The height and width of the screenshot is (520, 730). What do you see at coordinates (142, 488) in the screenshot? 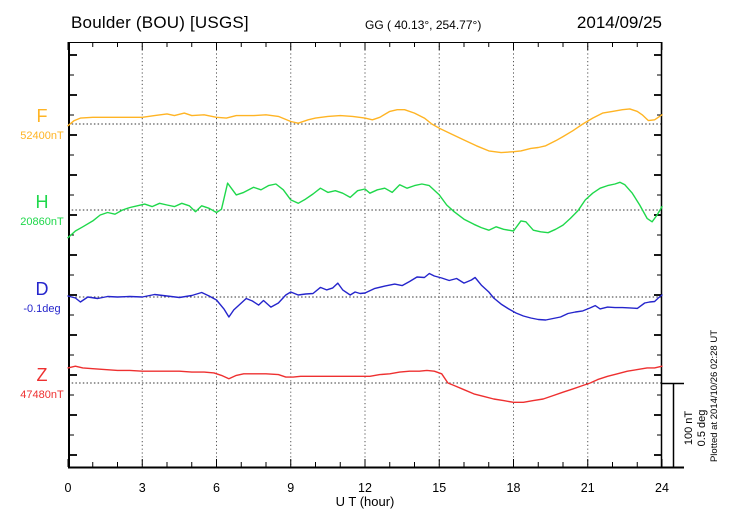
I see `x-tick-label-3: 3` at bounding box center [142, 488].